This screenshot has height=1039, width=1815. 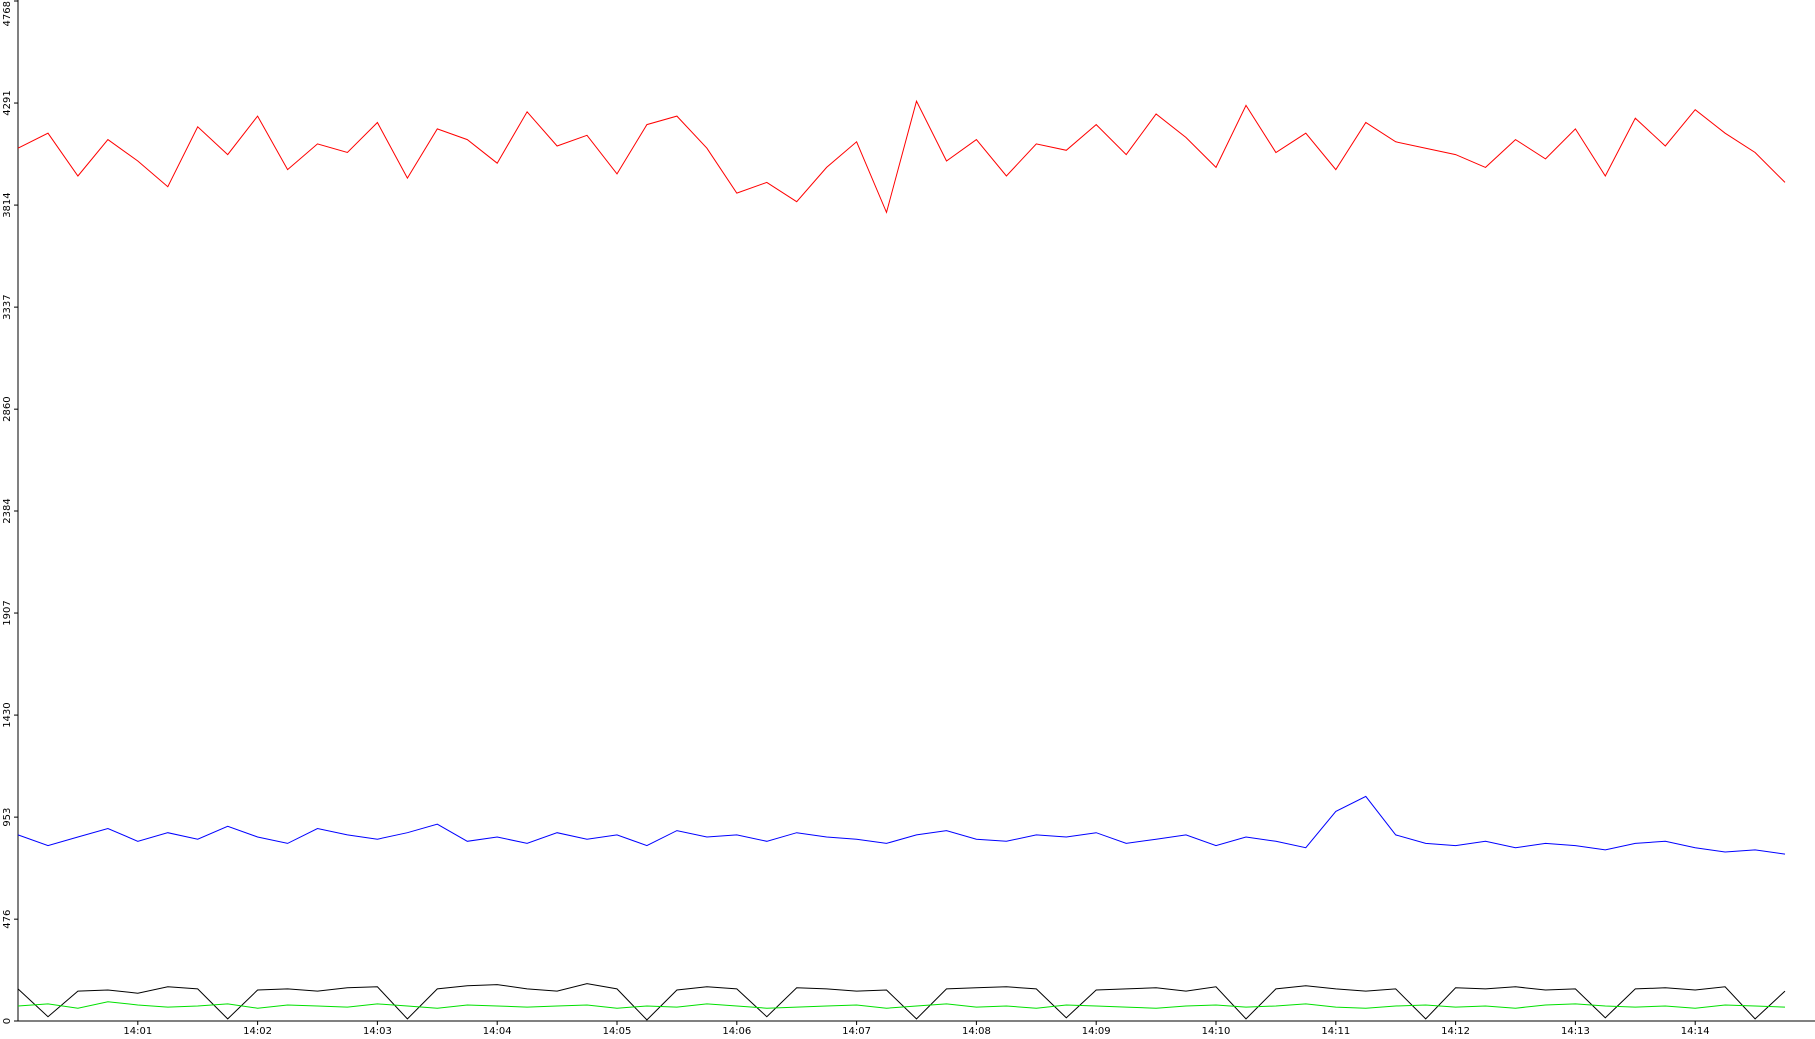 I want to click on y-tick-label: 953, so click(x=7, y=817).